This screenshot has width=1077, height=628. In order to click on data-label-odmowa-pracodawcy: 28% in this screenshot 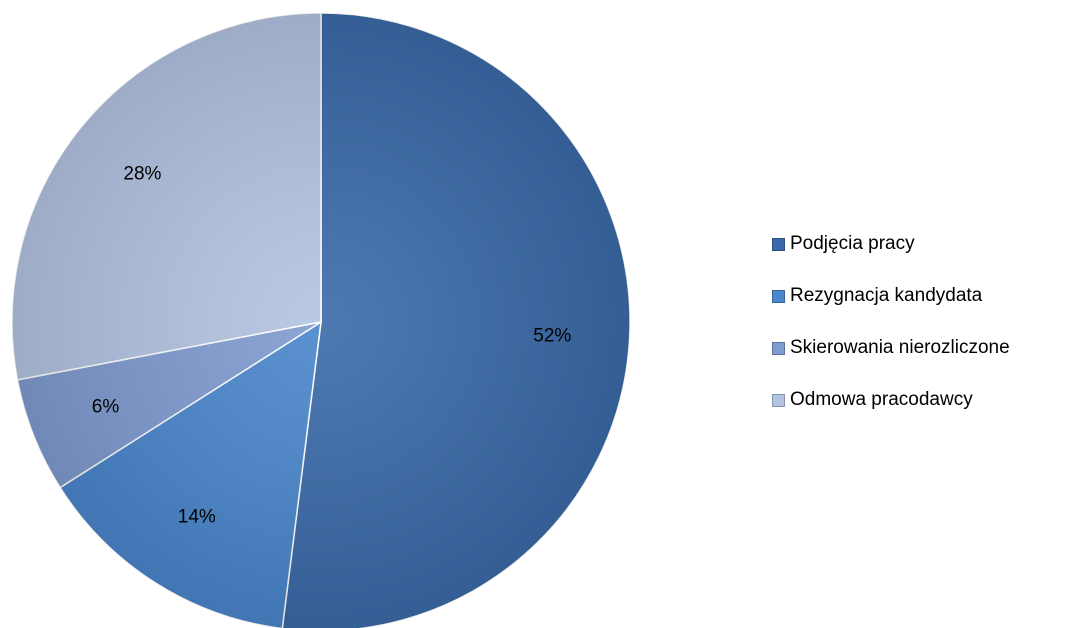, I will do `click(142, 173)`.